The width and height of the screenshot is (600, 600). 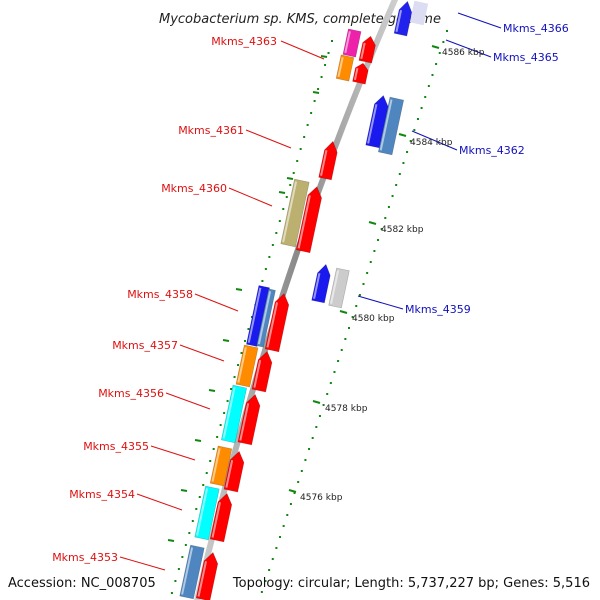 What do you see at coordinates (377, 122) in the screenshot?
I see `gene-block-mkms-4362a-shape` at bounding box center [377, 122].